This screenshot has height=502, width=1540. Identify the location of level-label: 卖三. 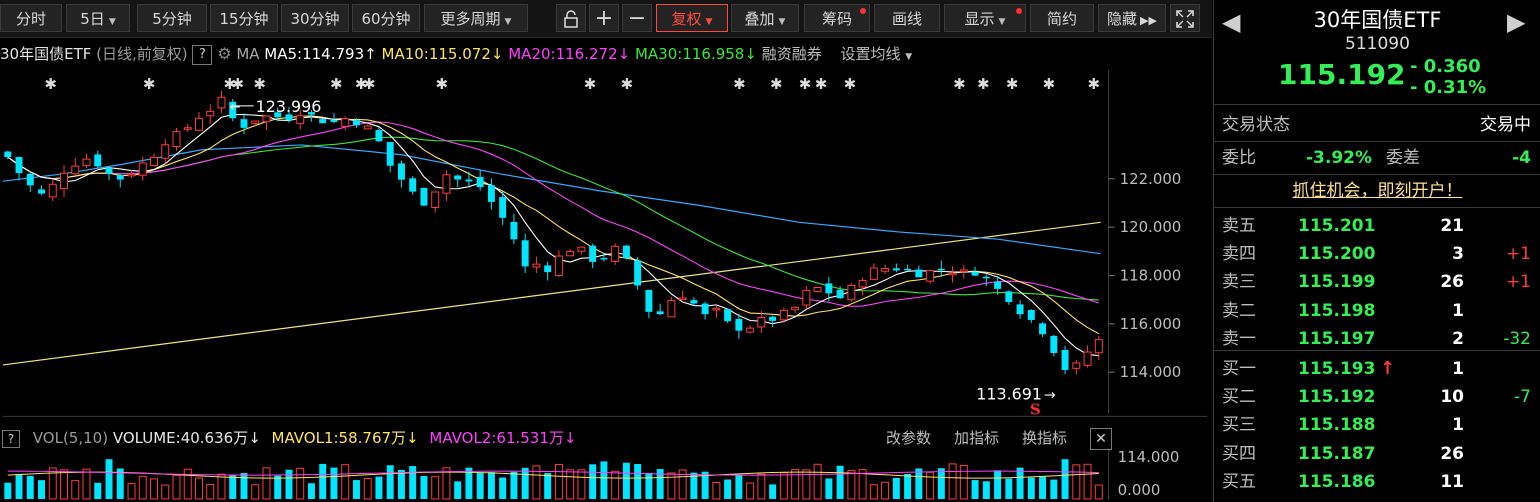
(1239, 282).